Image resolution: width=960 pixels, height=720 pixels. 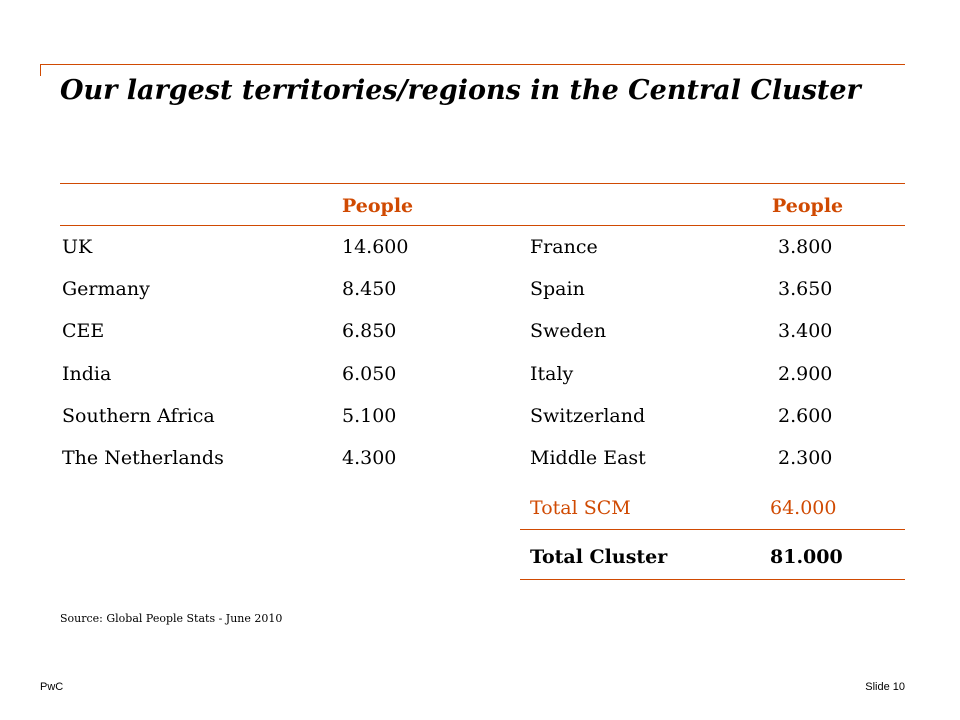 What do you see at coordinates (369, 289) in the screenshot?
I see `people-count: 8.450` at bounding box center [369, 289].